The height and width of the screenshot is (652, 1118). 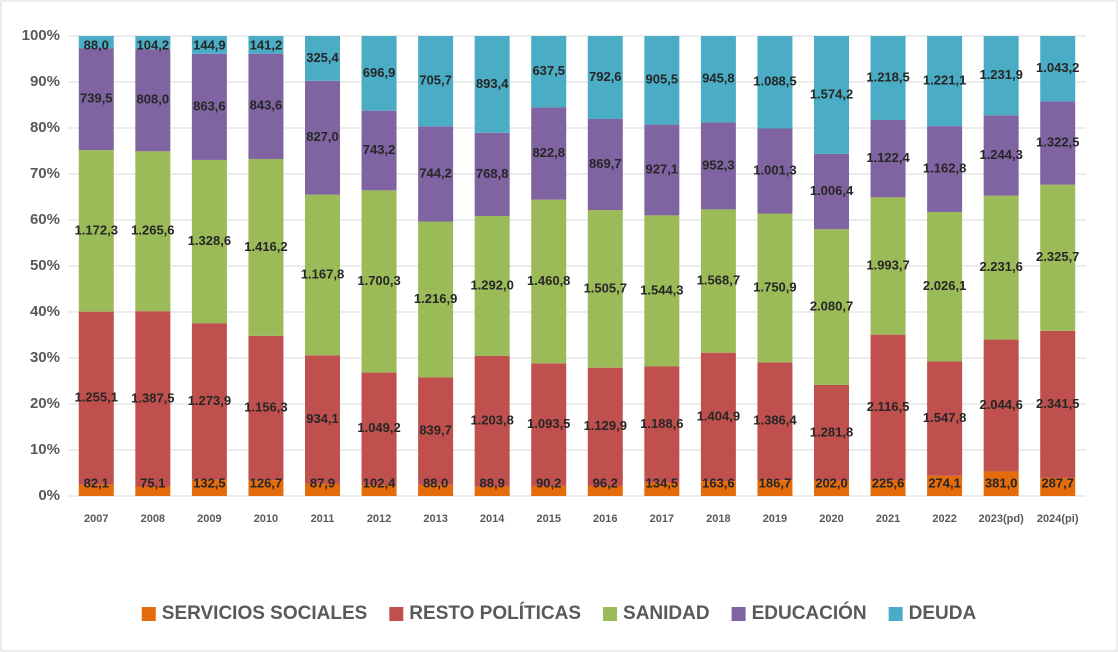 What do you see at coordinates (831, 482) in the screenshot?
I see `value-label: 202,0` at bounding box center [831, 482].